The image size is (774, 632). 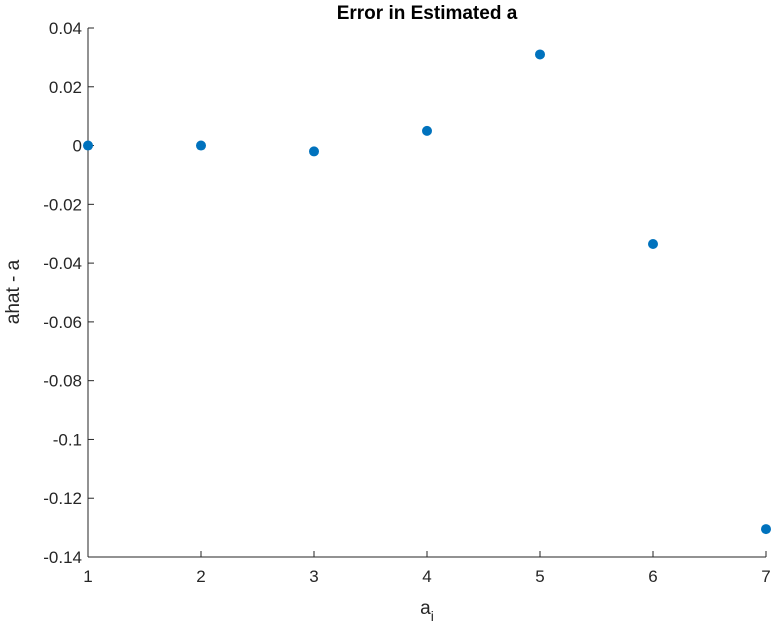 What do you see at coordinates (539, 576) in the screenshot?
I see `x-tick-label: 5` at bounding box center [539, 576].